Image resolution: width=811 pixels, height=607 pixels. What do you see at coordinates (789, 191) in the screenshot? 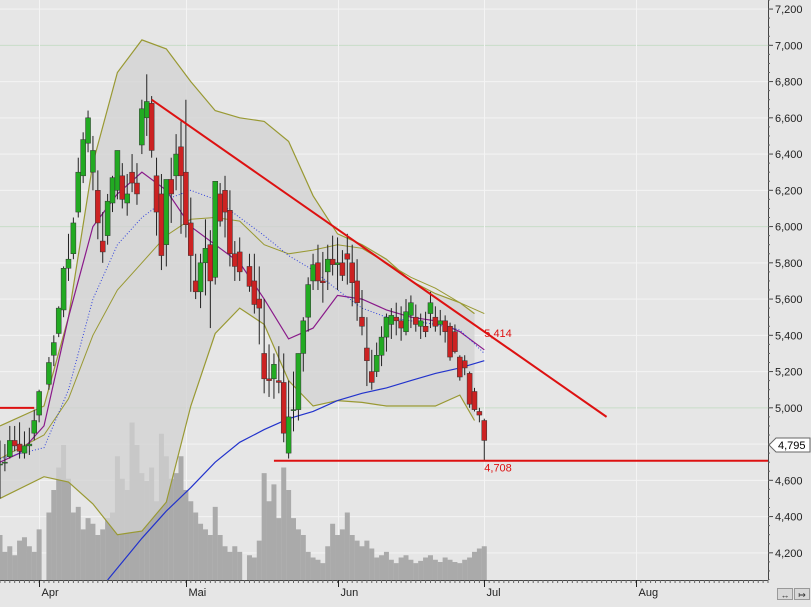
I see `y-tick-label: 6,200` at bounding box center [789, 191].